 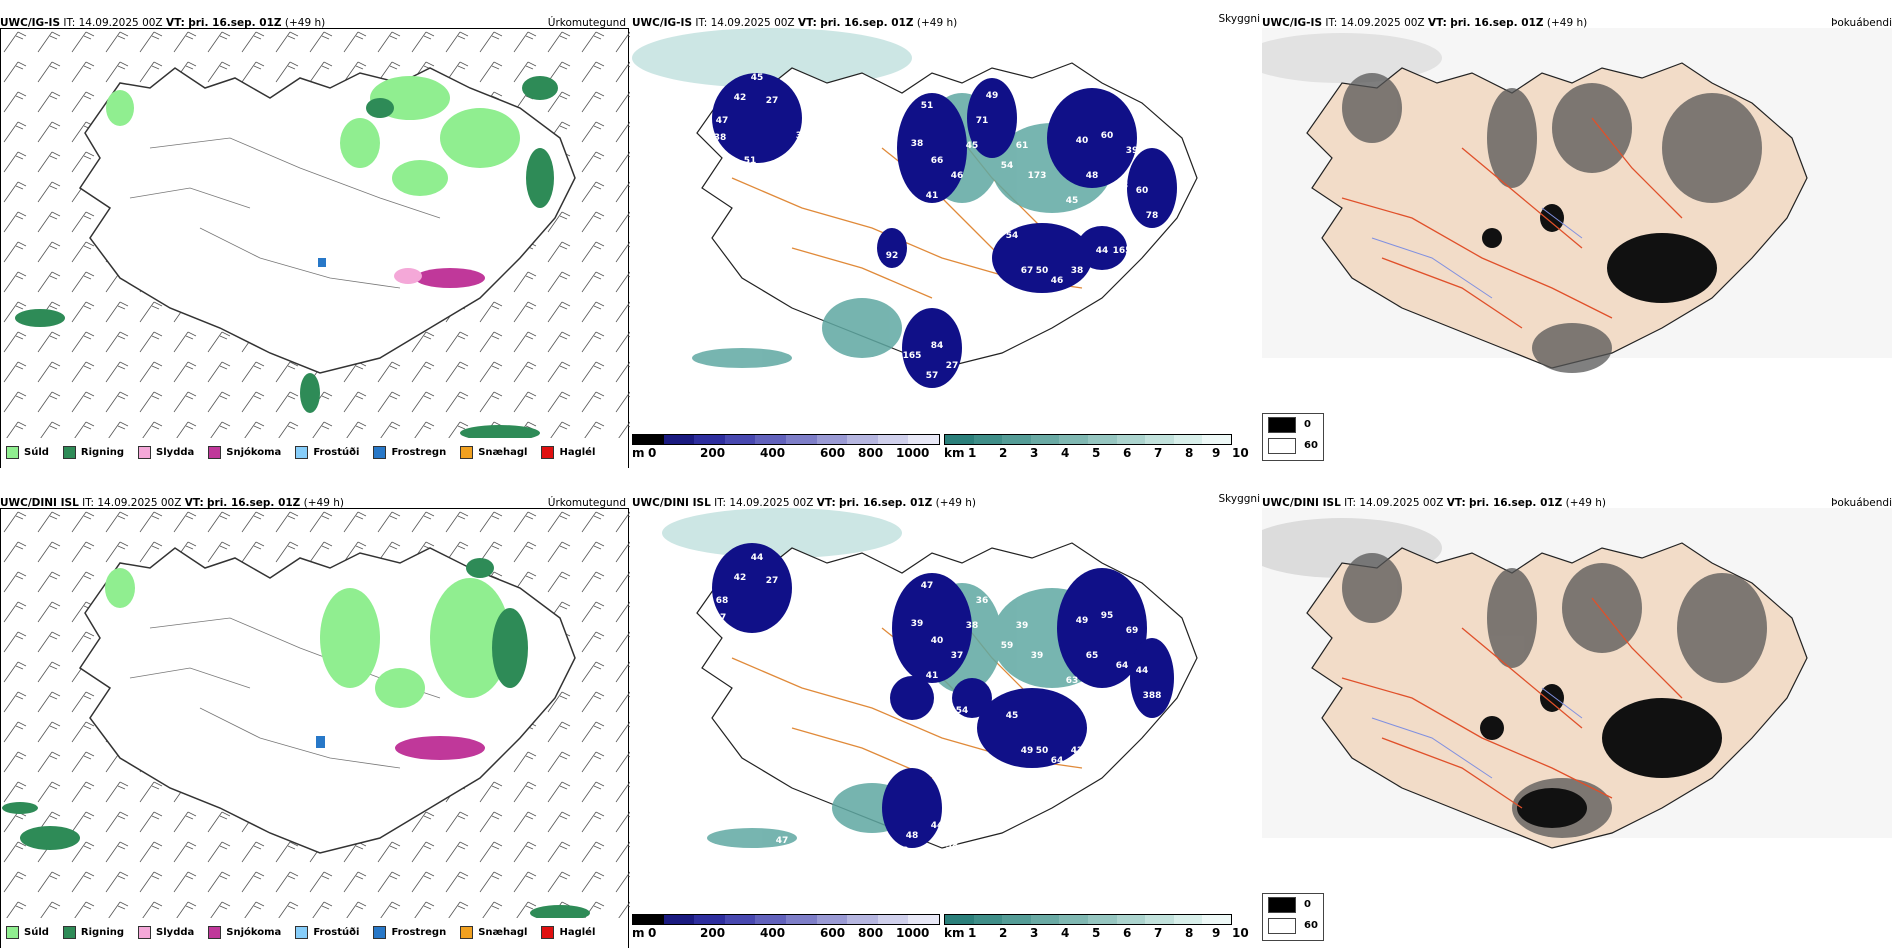 What do you see at coordinates (1027, 271) in the screenshot?
I see `ceiling-value-label: 67` at bounding box center [1027, 271].